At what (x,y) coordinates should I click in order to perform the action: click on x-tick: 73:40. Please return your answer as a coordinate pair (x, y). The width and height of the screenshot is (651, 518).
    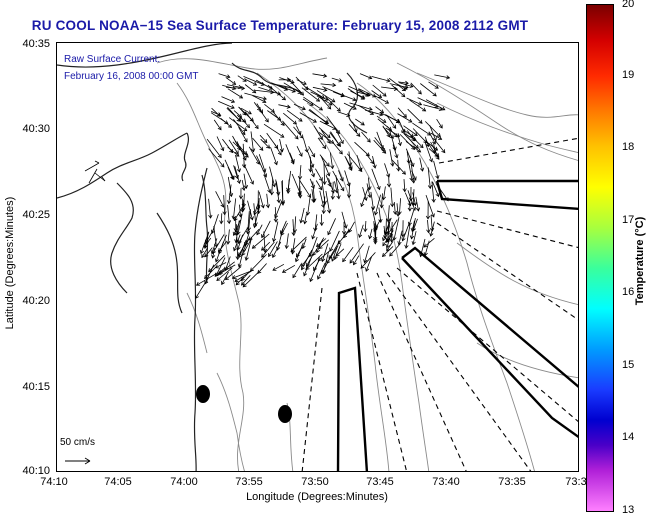
    Looking at the image, I should click on (446, 482).